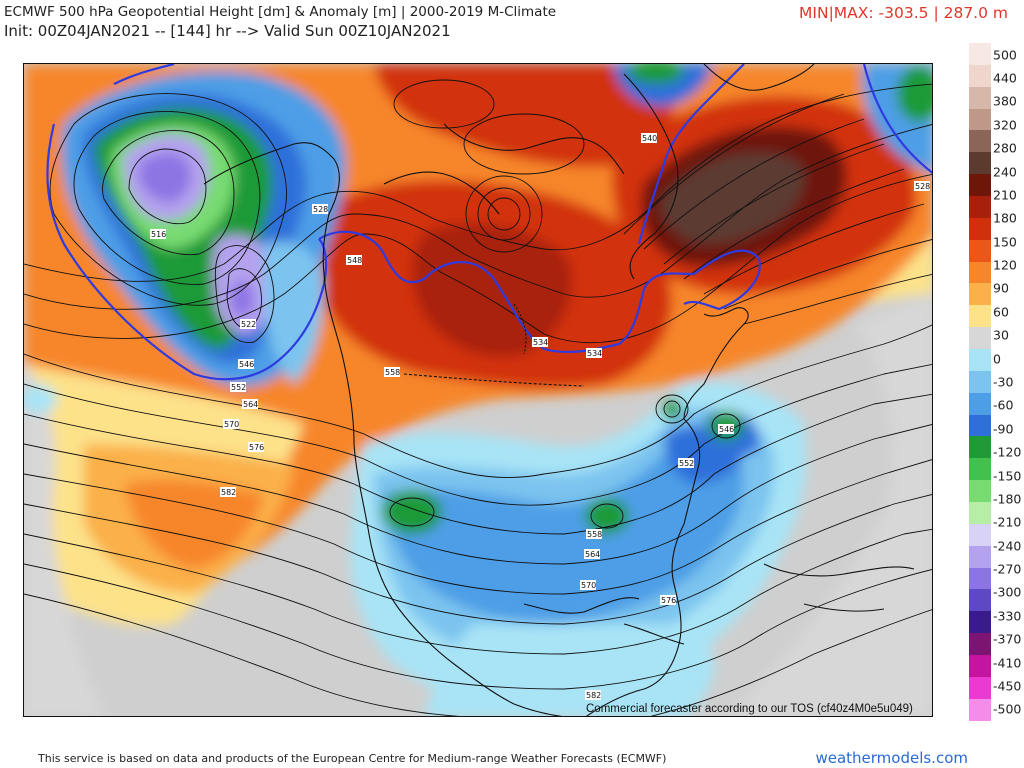 The height and width of the screenshot is (768, 1024). What do you see at coordinates (1007, 686) in the screenshot?
I see `scale-tick-label: -450` at bounding box center [1007, 686].